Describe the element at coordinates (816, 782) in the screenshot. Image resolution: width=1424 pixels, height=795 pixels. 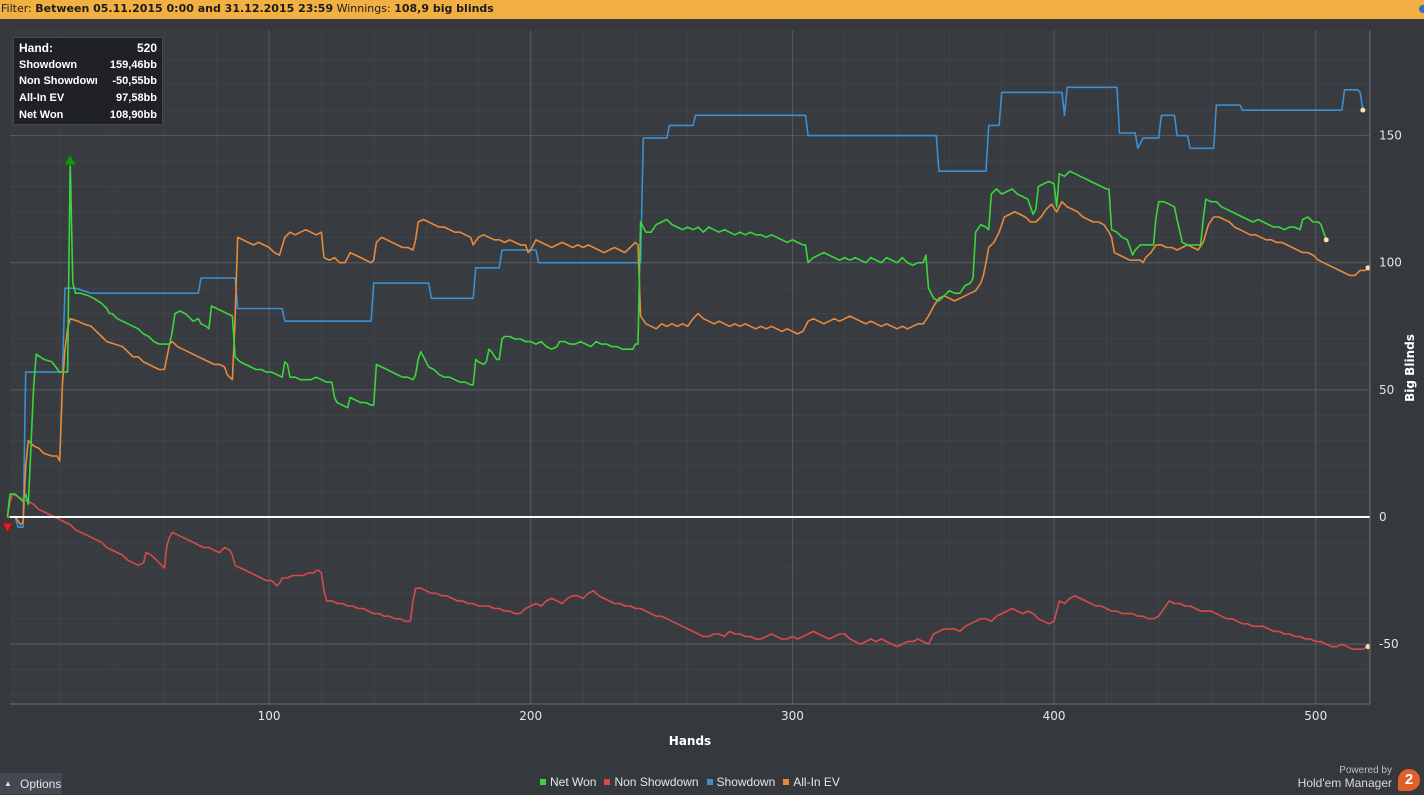
I see `legend-label: All-In EV` at that location.